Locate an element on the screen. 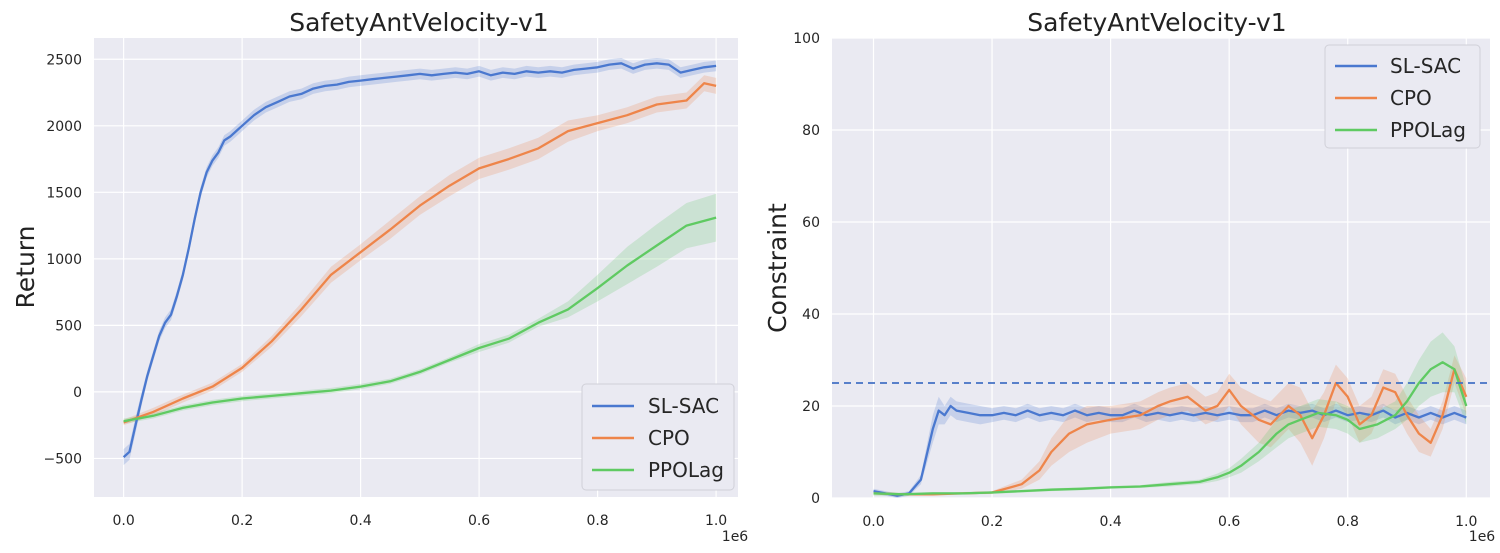 The image size is (1500, 553). y-tick-label: 1000 is located at coordinates (64, 260).